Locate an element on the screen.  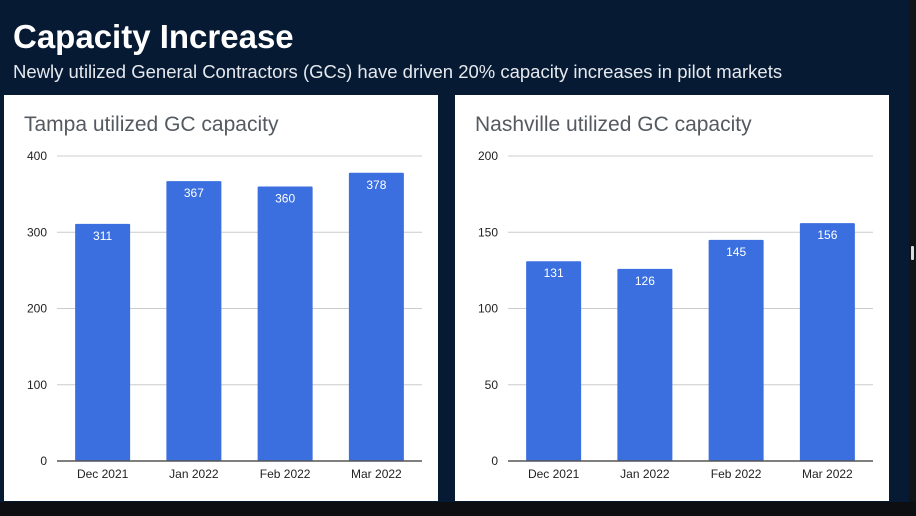
tampa-chart-title: Tampa utilized GC capacity is located at coordinates (151, 124).